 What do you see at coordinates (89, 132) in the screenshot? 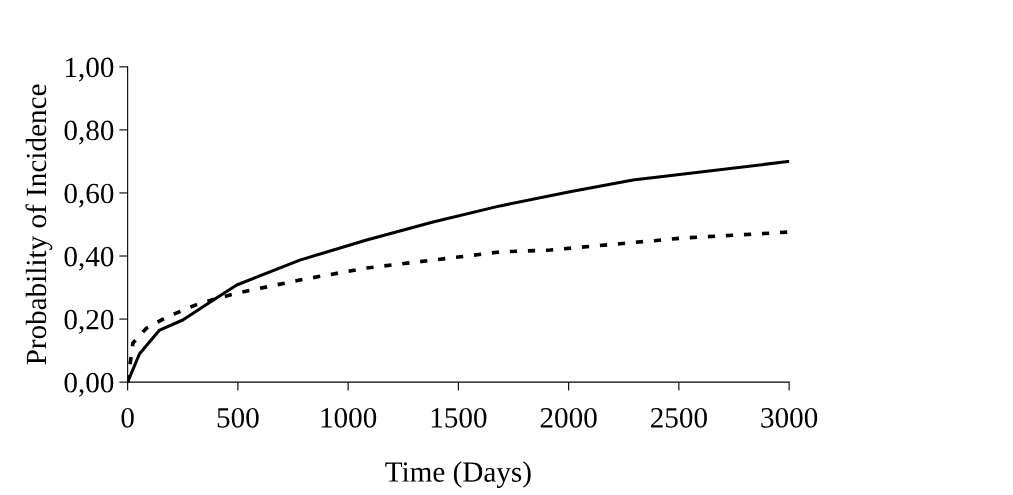
I see `y-tick-label: 0,80` at bounding box center [89, 132].